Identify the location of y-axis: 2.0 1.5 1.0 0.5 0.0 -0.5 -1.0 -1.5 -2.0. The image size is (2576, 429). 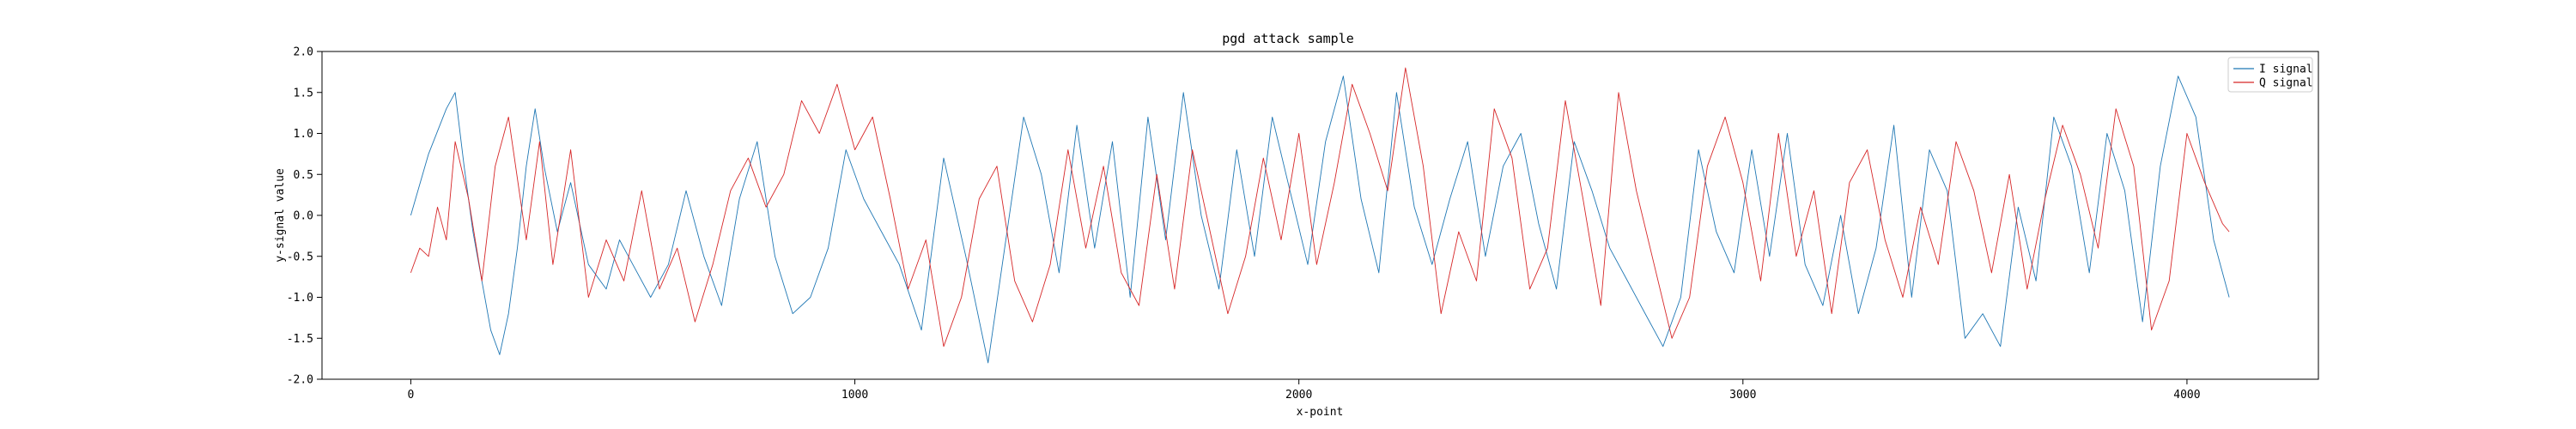
(304, 216).